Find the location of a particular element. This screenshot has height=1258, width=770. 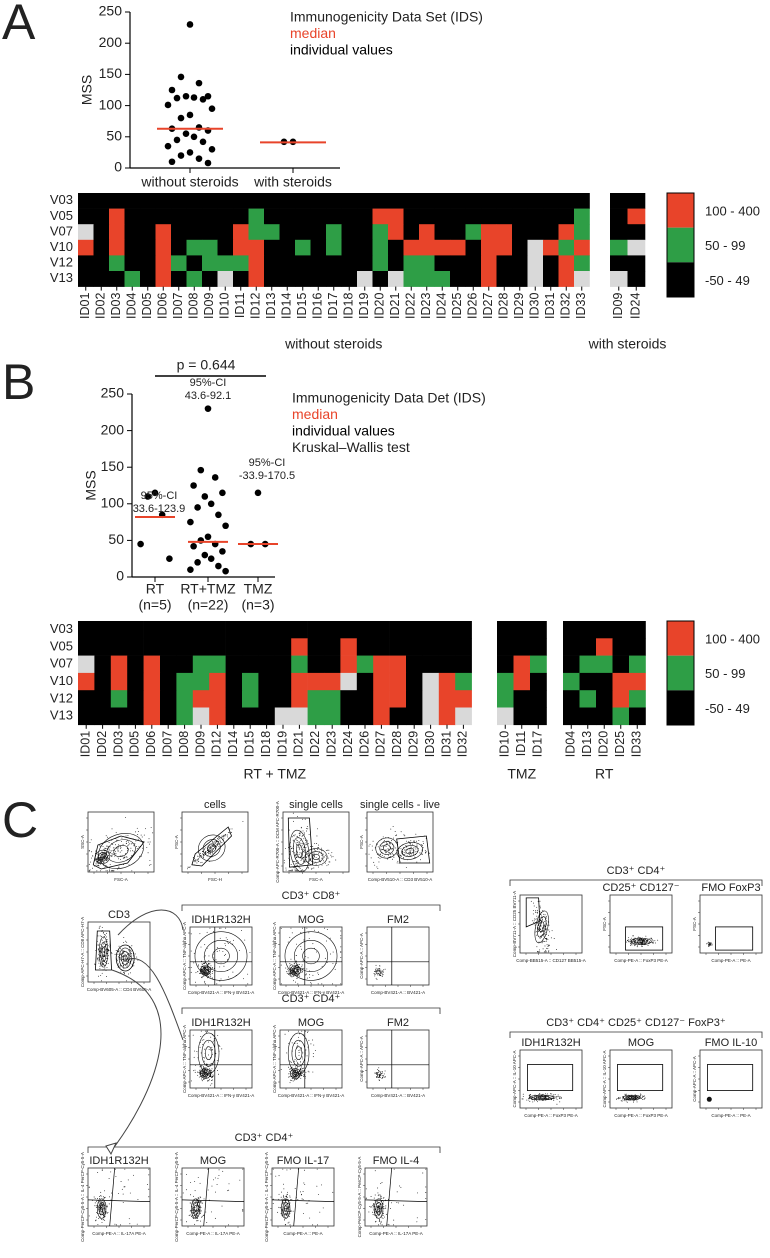

column-label: ID01 is located at coordinates (85, 744).